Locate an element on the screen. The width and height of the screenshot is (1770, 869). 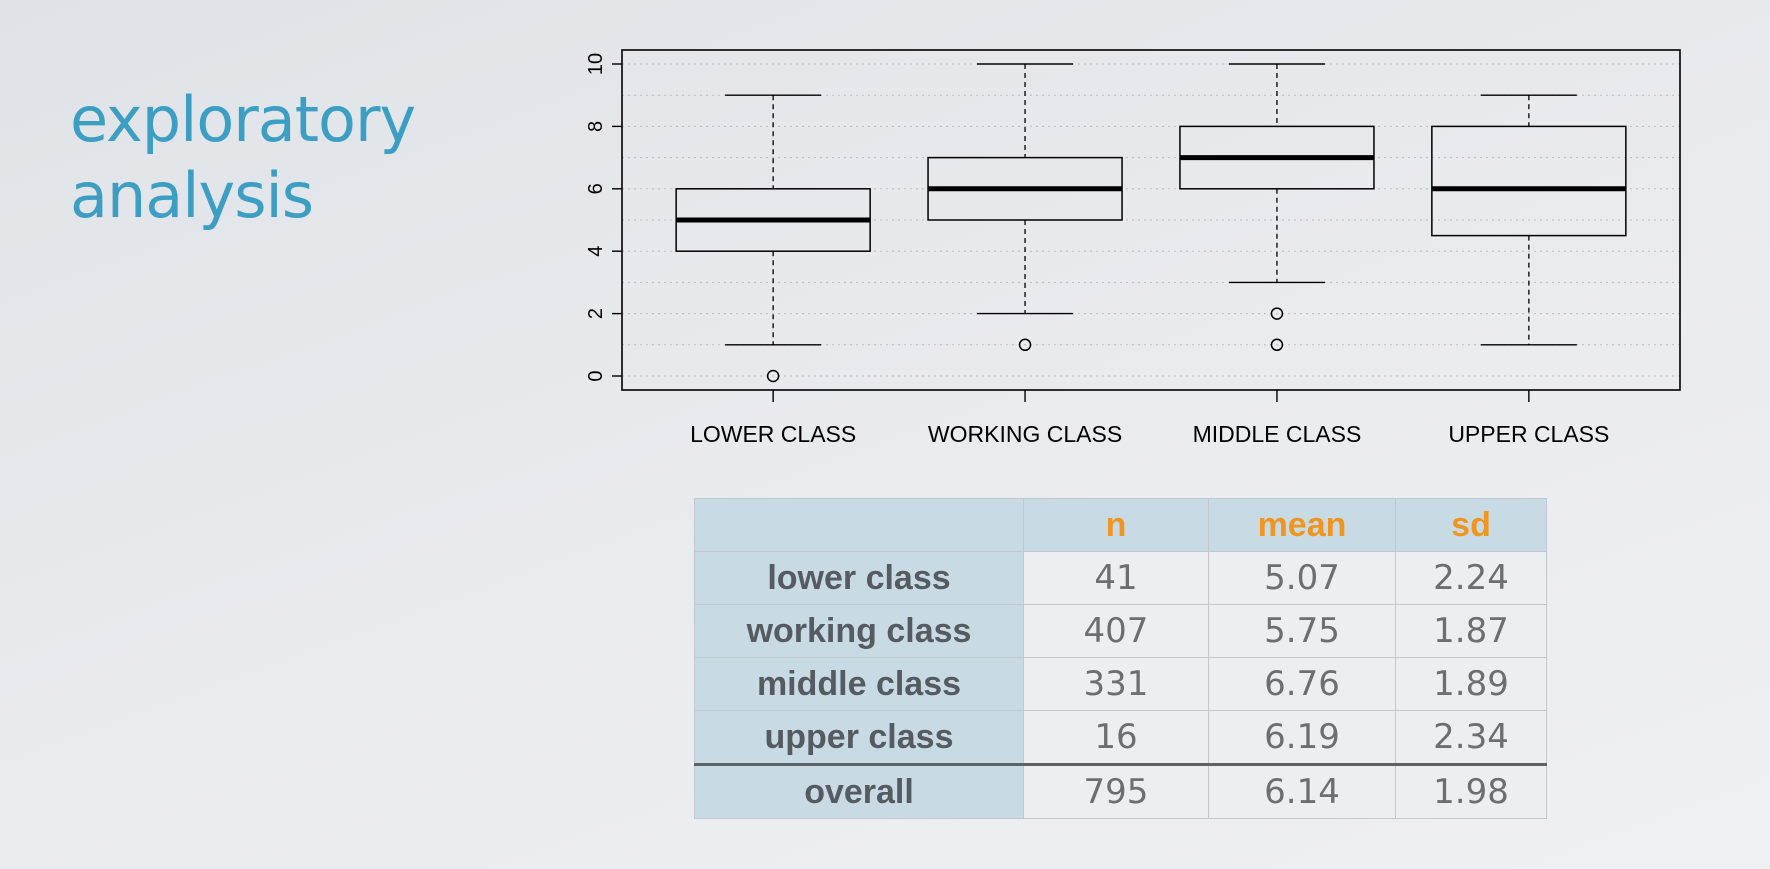
cell-mean: 5.07 is located at coordinates (1302, 578).